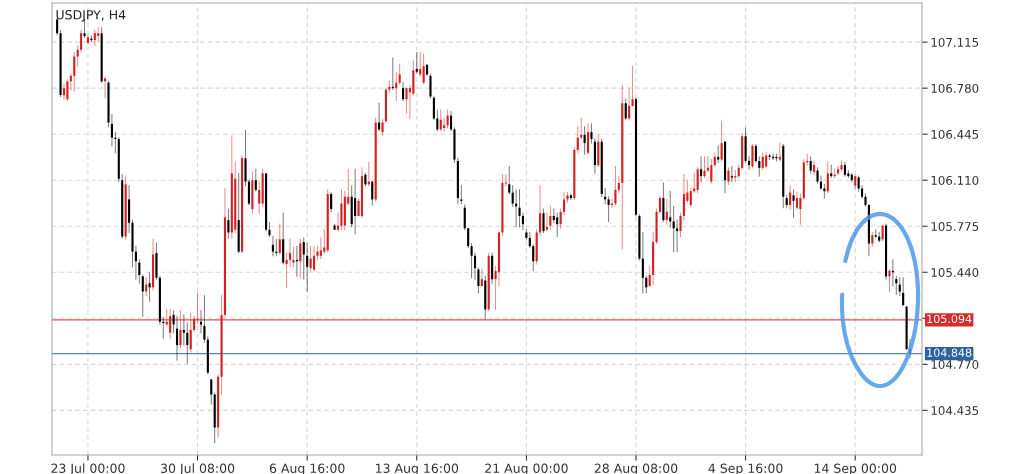 This screenshot has height=474, width=1024. What do you see at coordinates (955, 88) in the screenshot?
I see `y-tick-label: 106.780` at bounding box center [955, 88].